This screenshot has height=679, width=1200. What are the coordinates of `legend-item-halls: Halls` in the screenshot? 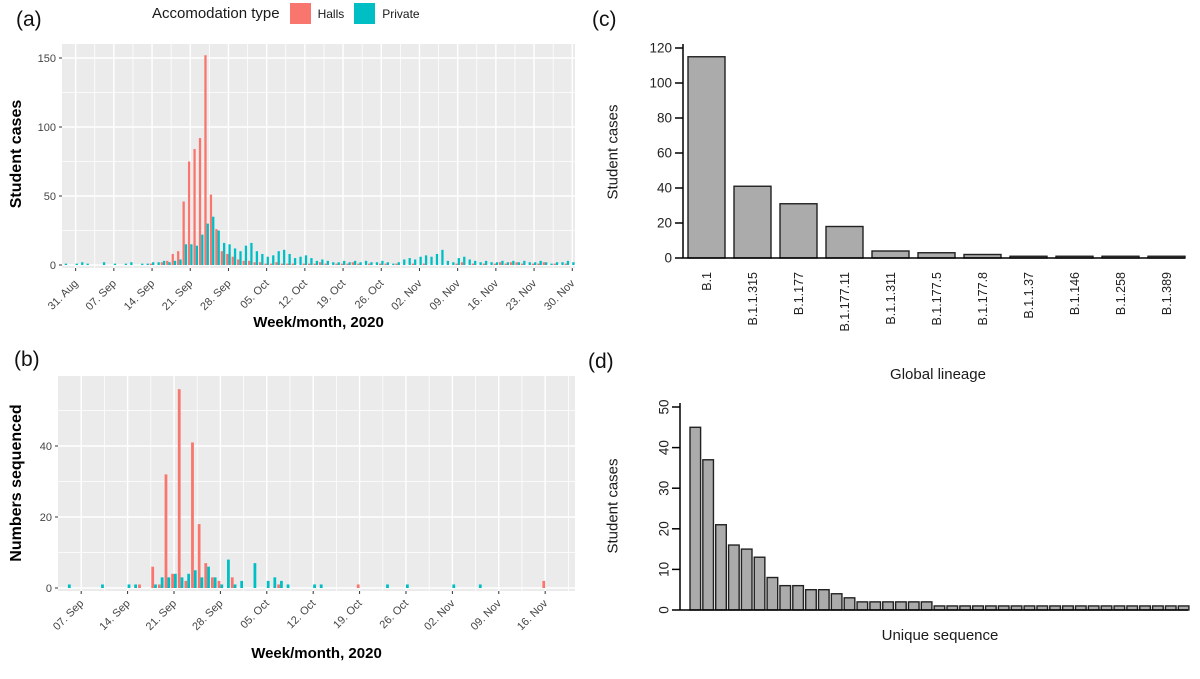 It's located at (317, 13).